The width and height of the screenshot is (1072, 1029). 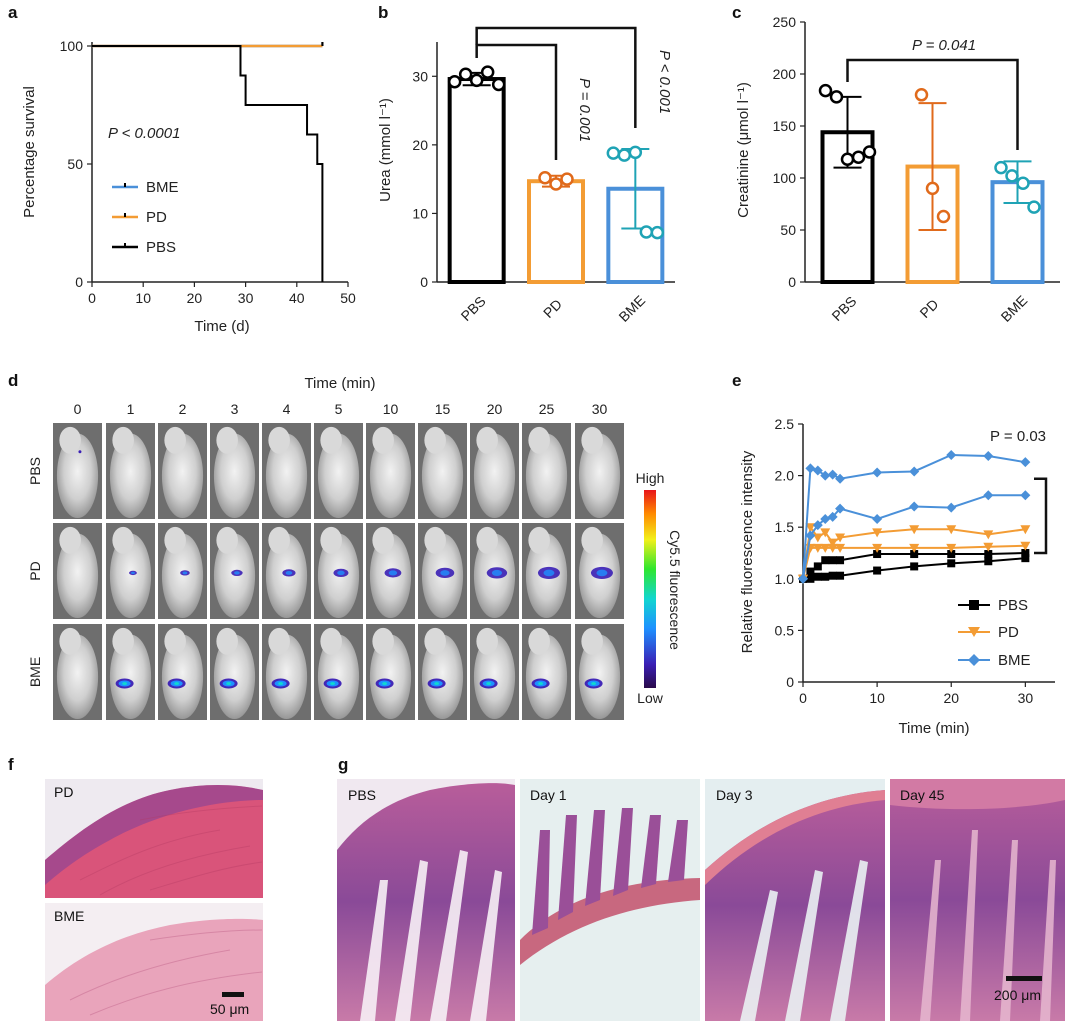 What do you see at coordinates (154, 969) in the screenshot?
I see `histology-f-bottom-muscle` at bounding box center [154, 969].